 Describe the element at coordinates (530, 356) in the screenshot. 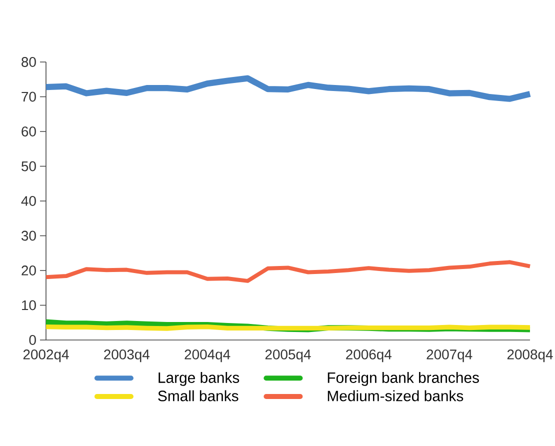

I see `x-tick-label: 2008q4` at that location.